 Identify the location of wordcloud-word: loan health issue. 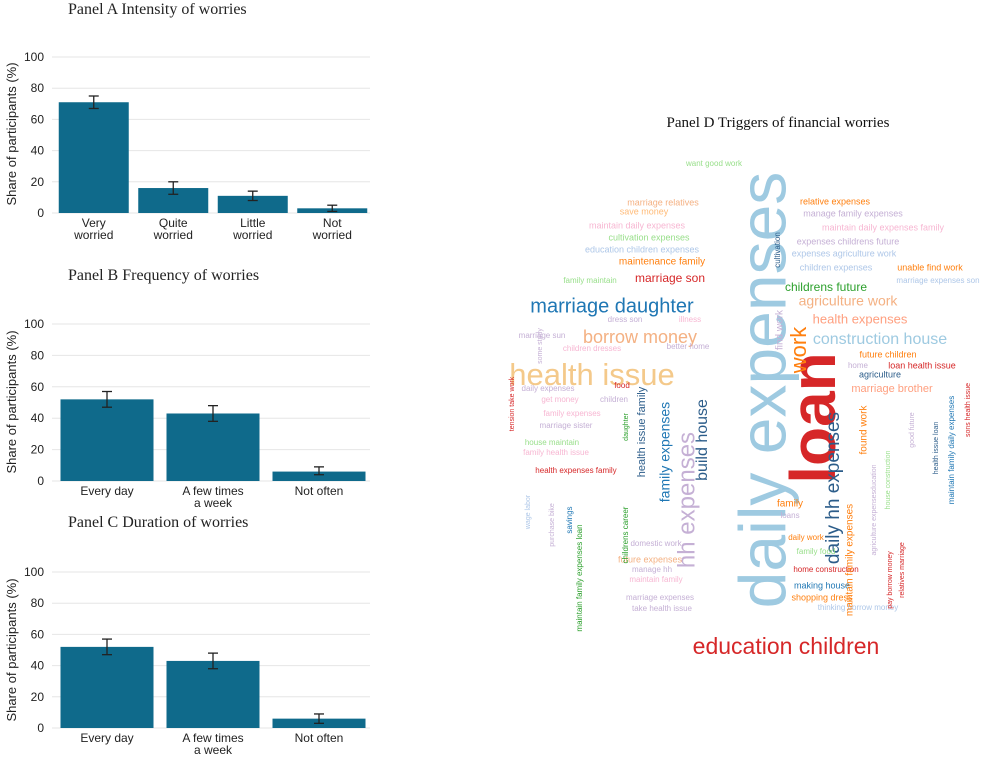
(922, 365).